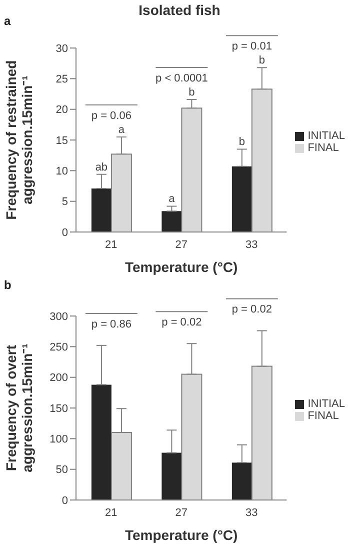 This screenshot has width=359, height=546. Describe the element at coordinates (62, 48) in the screenshot. I see `y-tick-label: 30` at that location.